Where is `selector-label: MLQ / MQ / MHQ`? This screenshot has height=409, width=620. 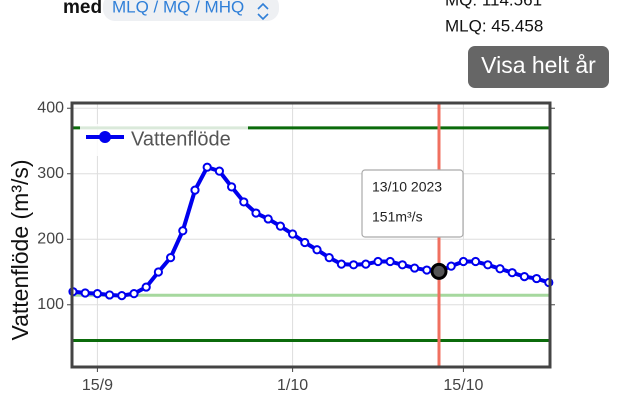 selector-label: MLQ / MQ / MHQ is located at coordinates (178, 8).